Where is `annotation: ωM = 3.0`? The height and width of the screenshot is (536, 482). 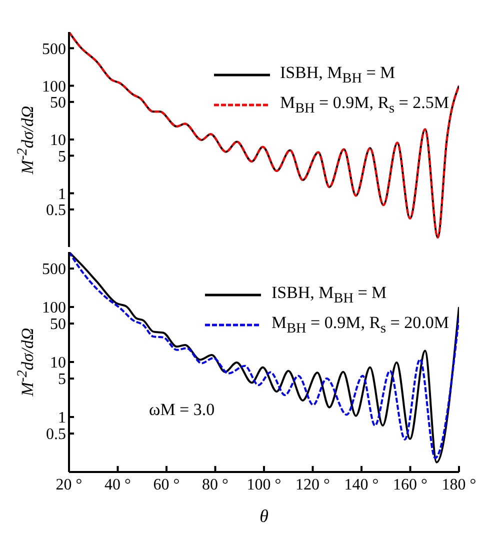
annotation: ωM = 3.0 is located at coordinates (182, 410).